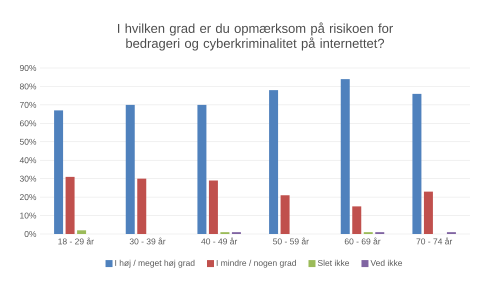  I want to click on y-tick-label: 70%, so click(28, 105).